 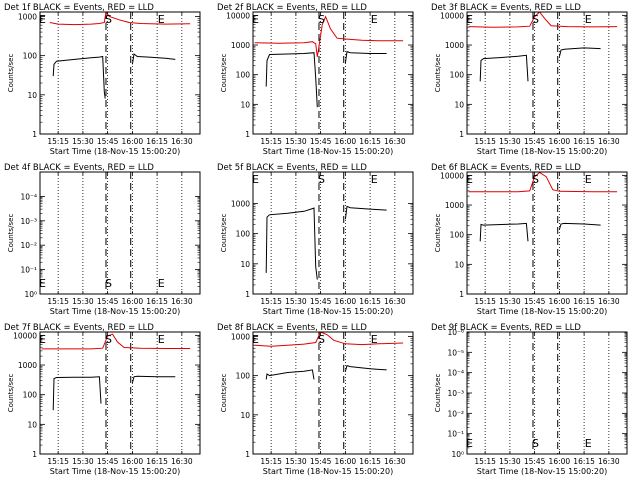 What do you see at coordinates (506, 8) in the screenshot?
I see `panel-title: Det 3f BLACK = Events, RED = LLD` at bounding box center [506, 8].